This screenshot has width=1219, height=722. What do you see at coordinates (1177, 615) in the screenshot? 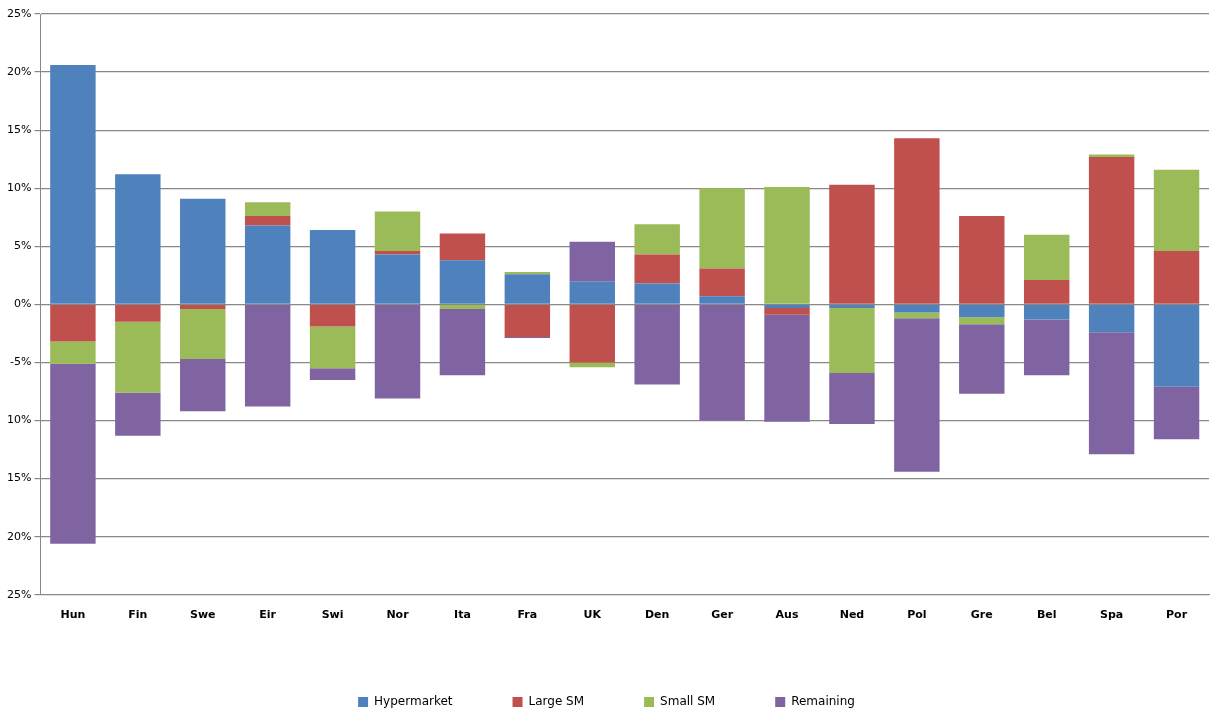
I see `x-tick-label: Por` at bounding box center [1177, 615].